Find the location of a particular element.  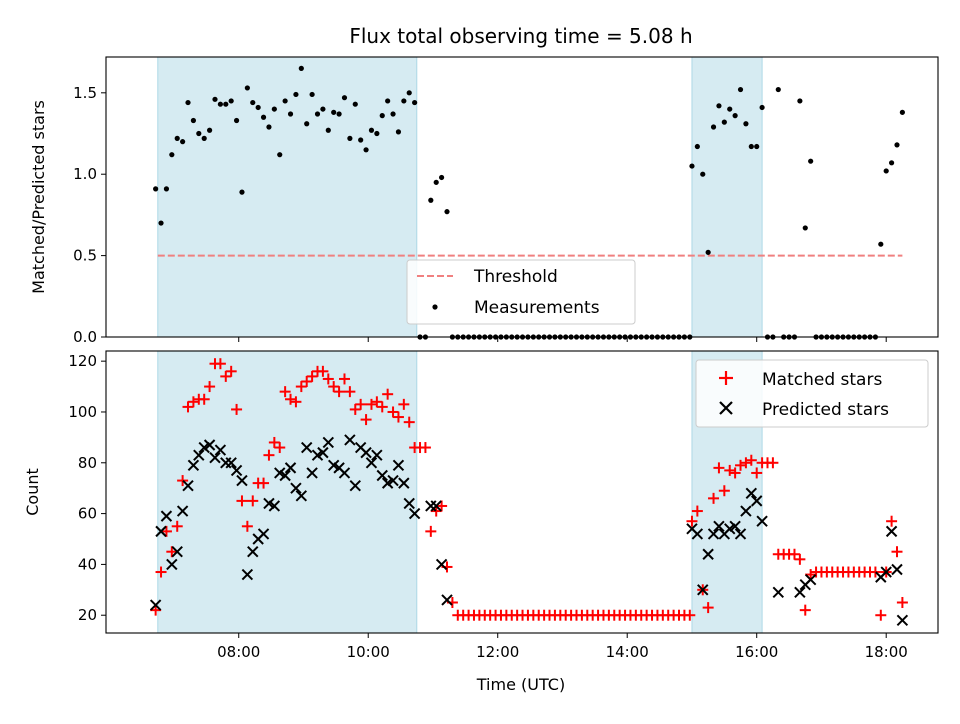

ratio-y-ticks: 0.0 0.5 1.0 1.5 is located at coordinates (89, 215).